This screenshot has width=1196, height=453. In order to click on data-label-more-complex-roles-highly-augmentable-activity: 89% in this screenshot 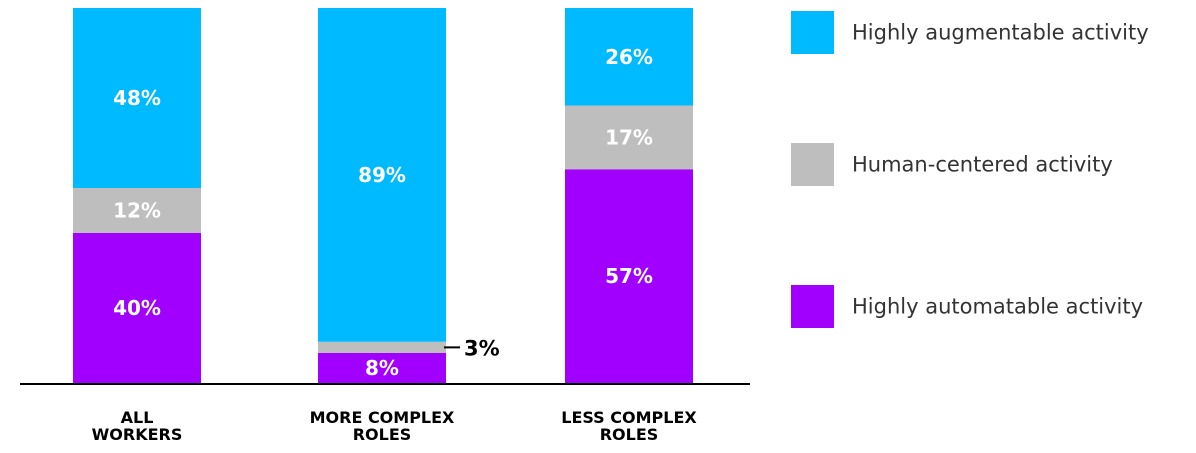, I will do `click(382, 175)`.